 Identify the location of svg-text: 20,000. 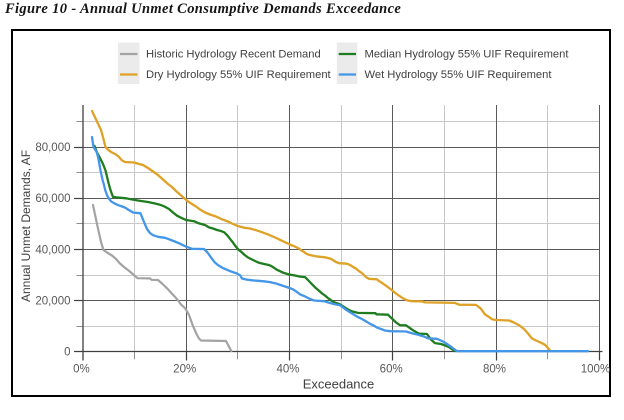
(52, 301).